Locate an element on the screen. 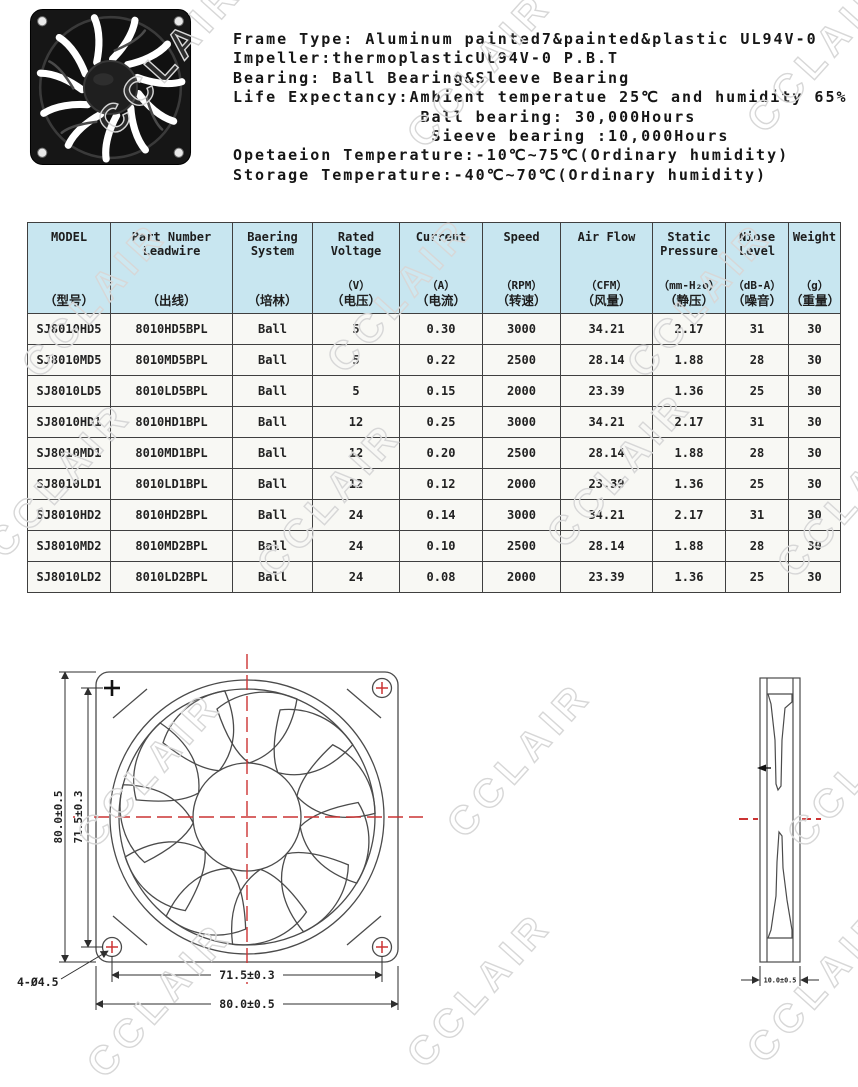 The height and width of the screenshot is (1087, 858). table-cell: 31 is located at coordinates (757, 515).